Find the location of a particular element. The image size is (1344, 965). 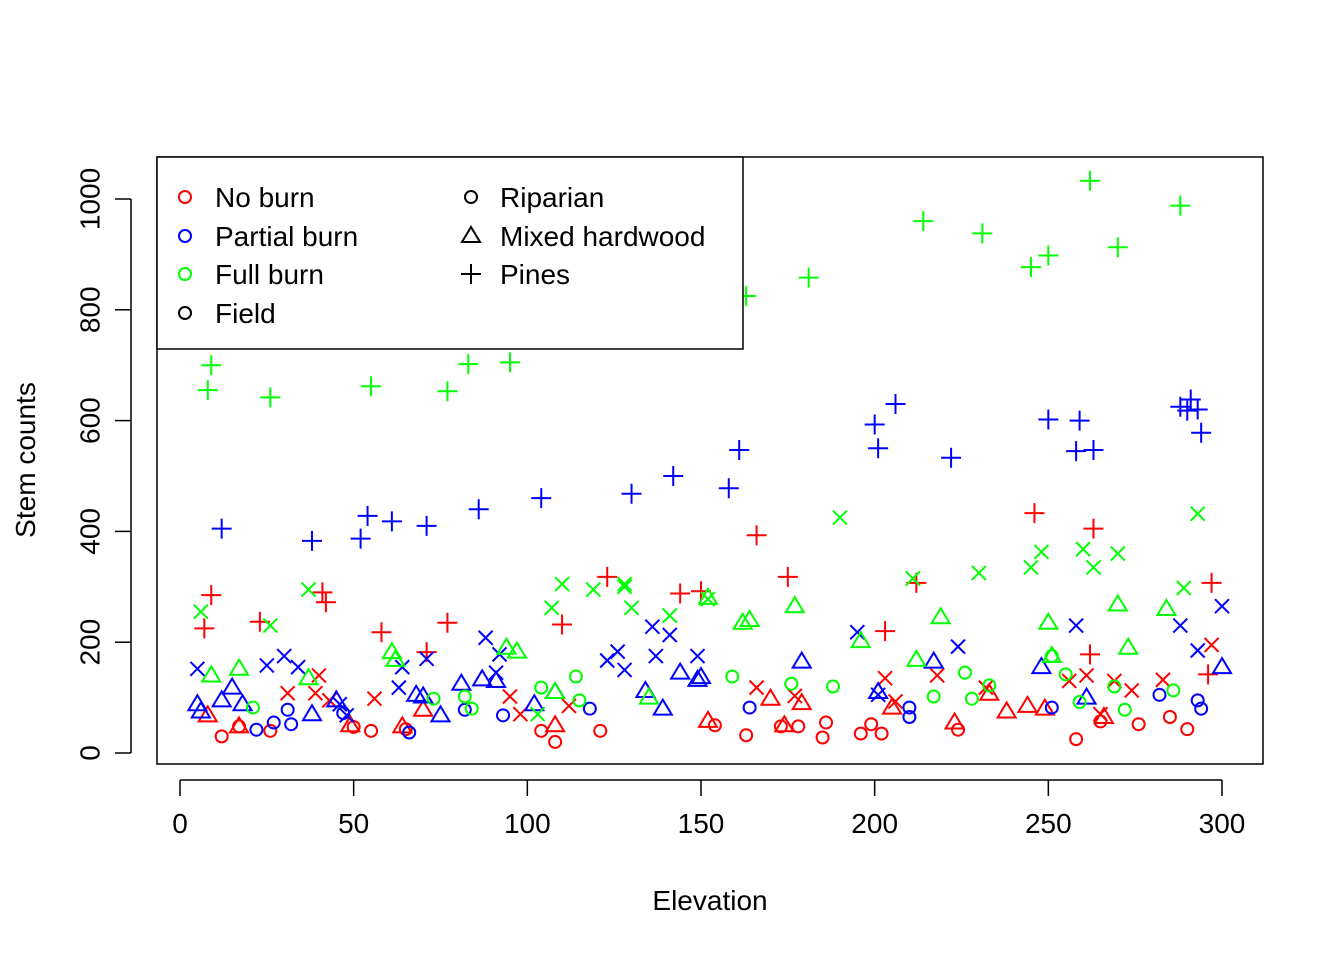

y-tick-label: 600 is located at coordinates (89, 420).